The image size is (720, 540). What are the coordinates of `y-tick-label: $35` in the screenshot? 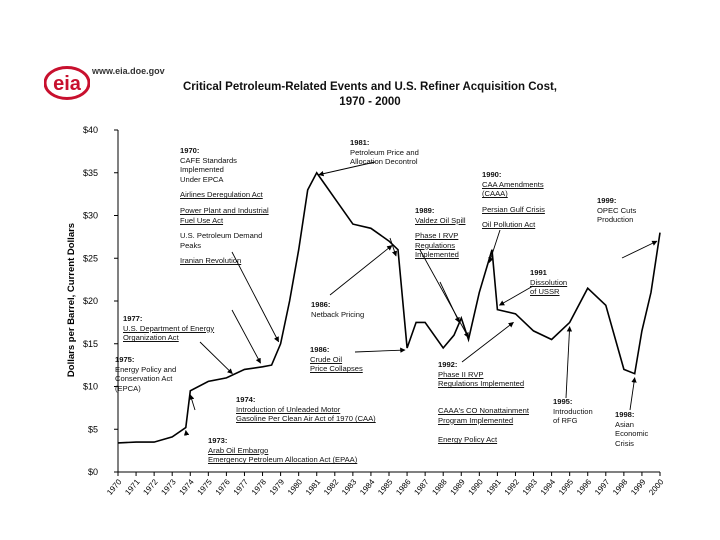 It's located at (90, 173).